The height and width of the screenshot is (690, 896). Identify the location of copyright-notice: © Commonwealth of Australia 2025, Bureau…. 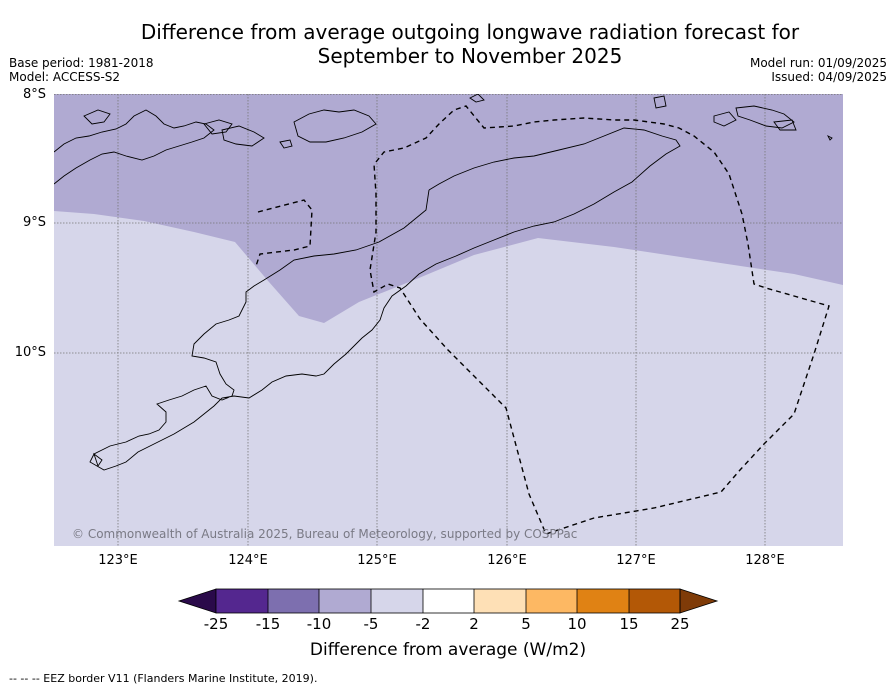
(325, 534).